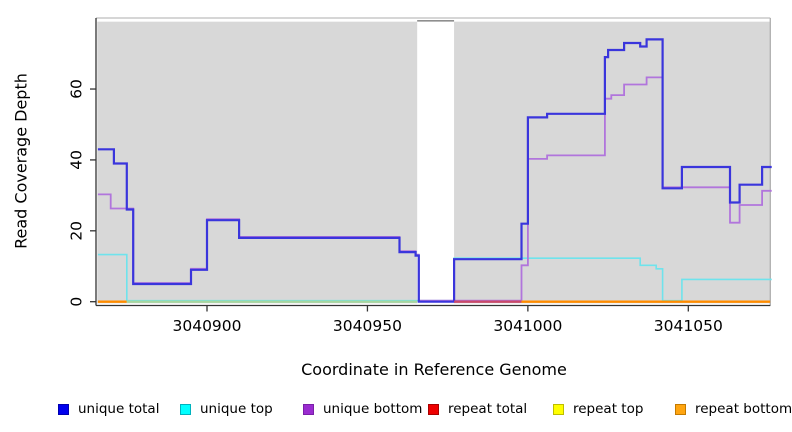  I want to click on legend-item-unique-total: unique total, so click(108, 409).